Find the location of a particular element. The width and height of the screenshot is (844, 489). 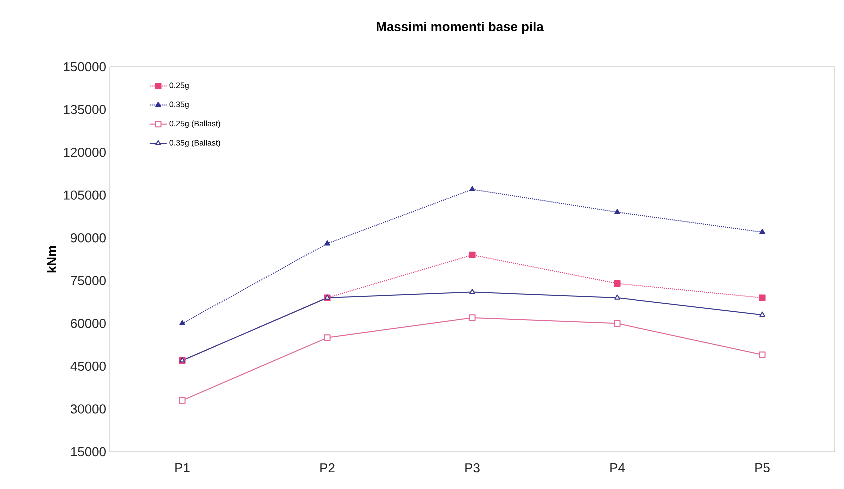

y-tick-label: 45000 is located at coordinates (88, 367).